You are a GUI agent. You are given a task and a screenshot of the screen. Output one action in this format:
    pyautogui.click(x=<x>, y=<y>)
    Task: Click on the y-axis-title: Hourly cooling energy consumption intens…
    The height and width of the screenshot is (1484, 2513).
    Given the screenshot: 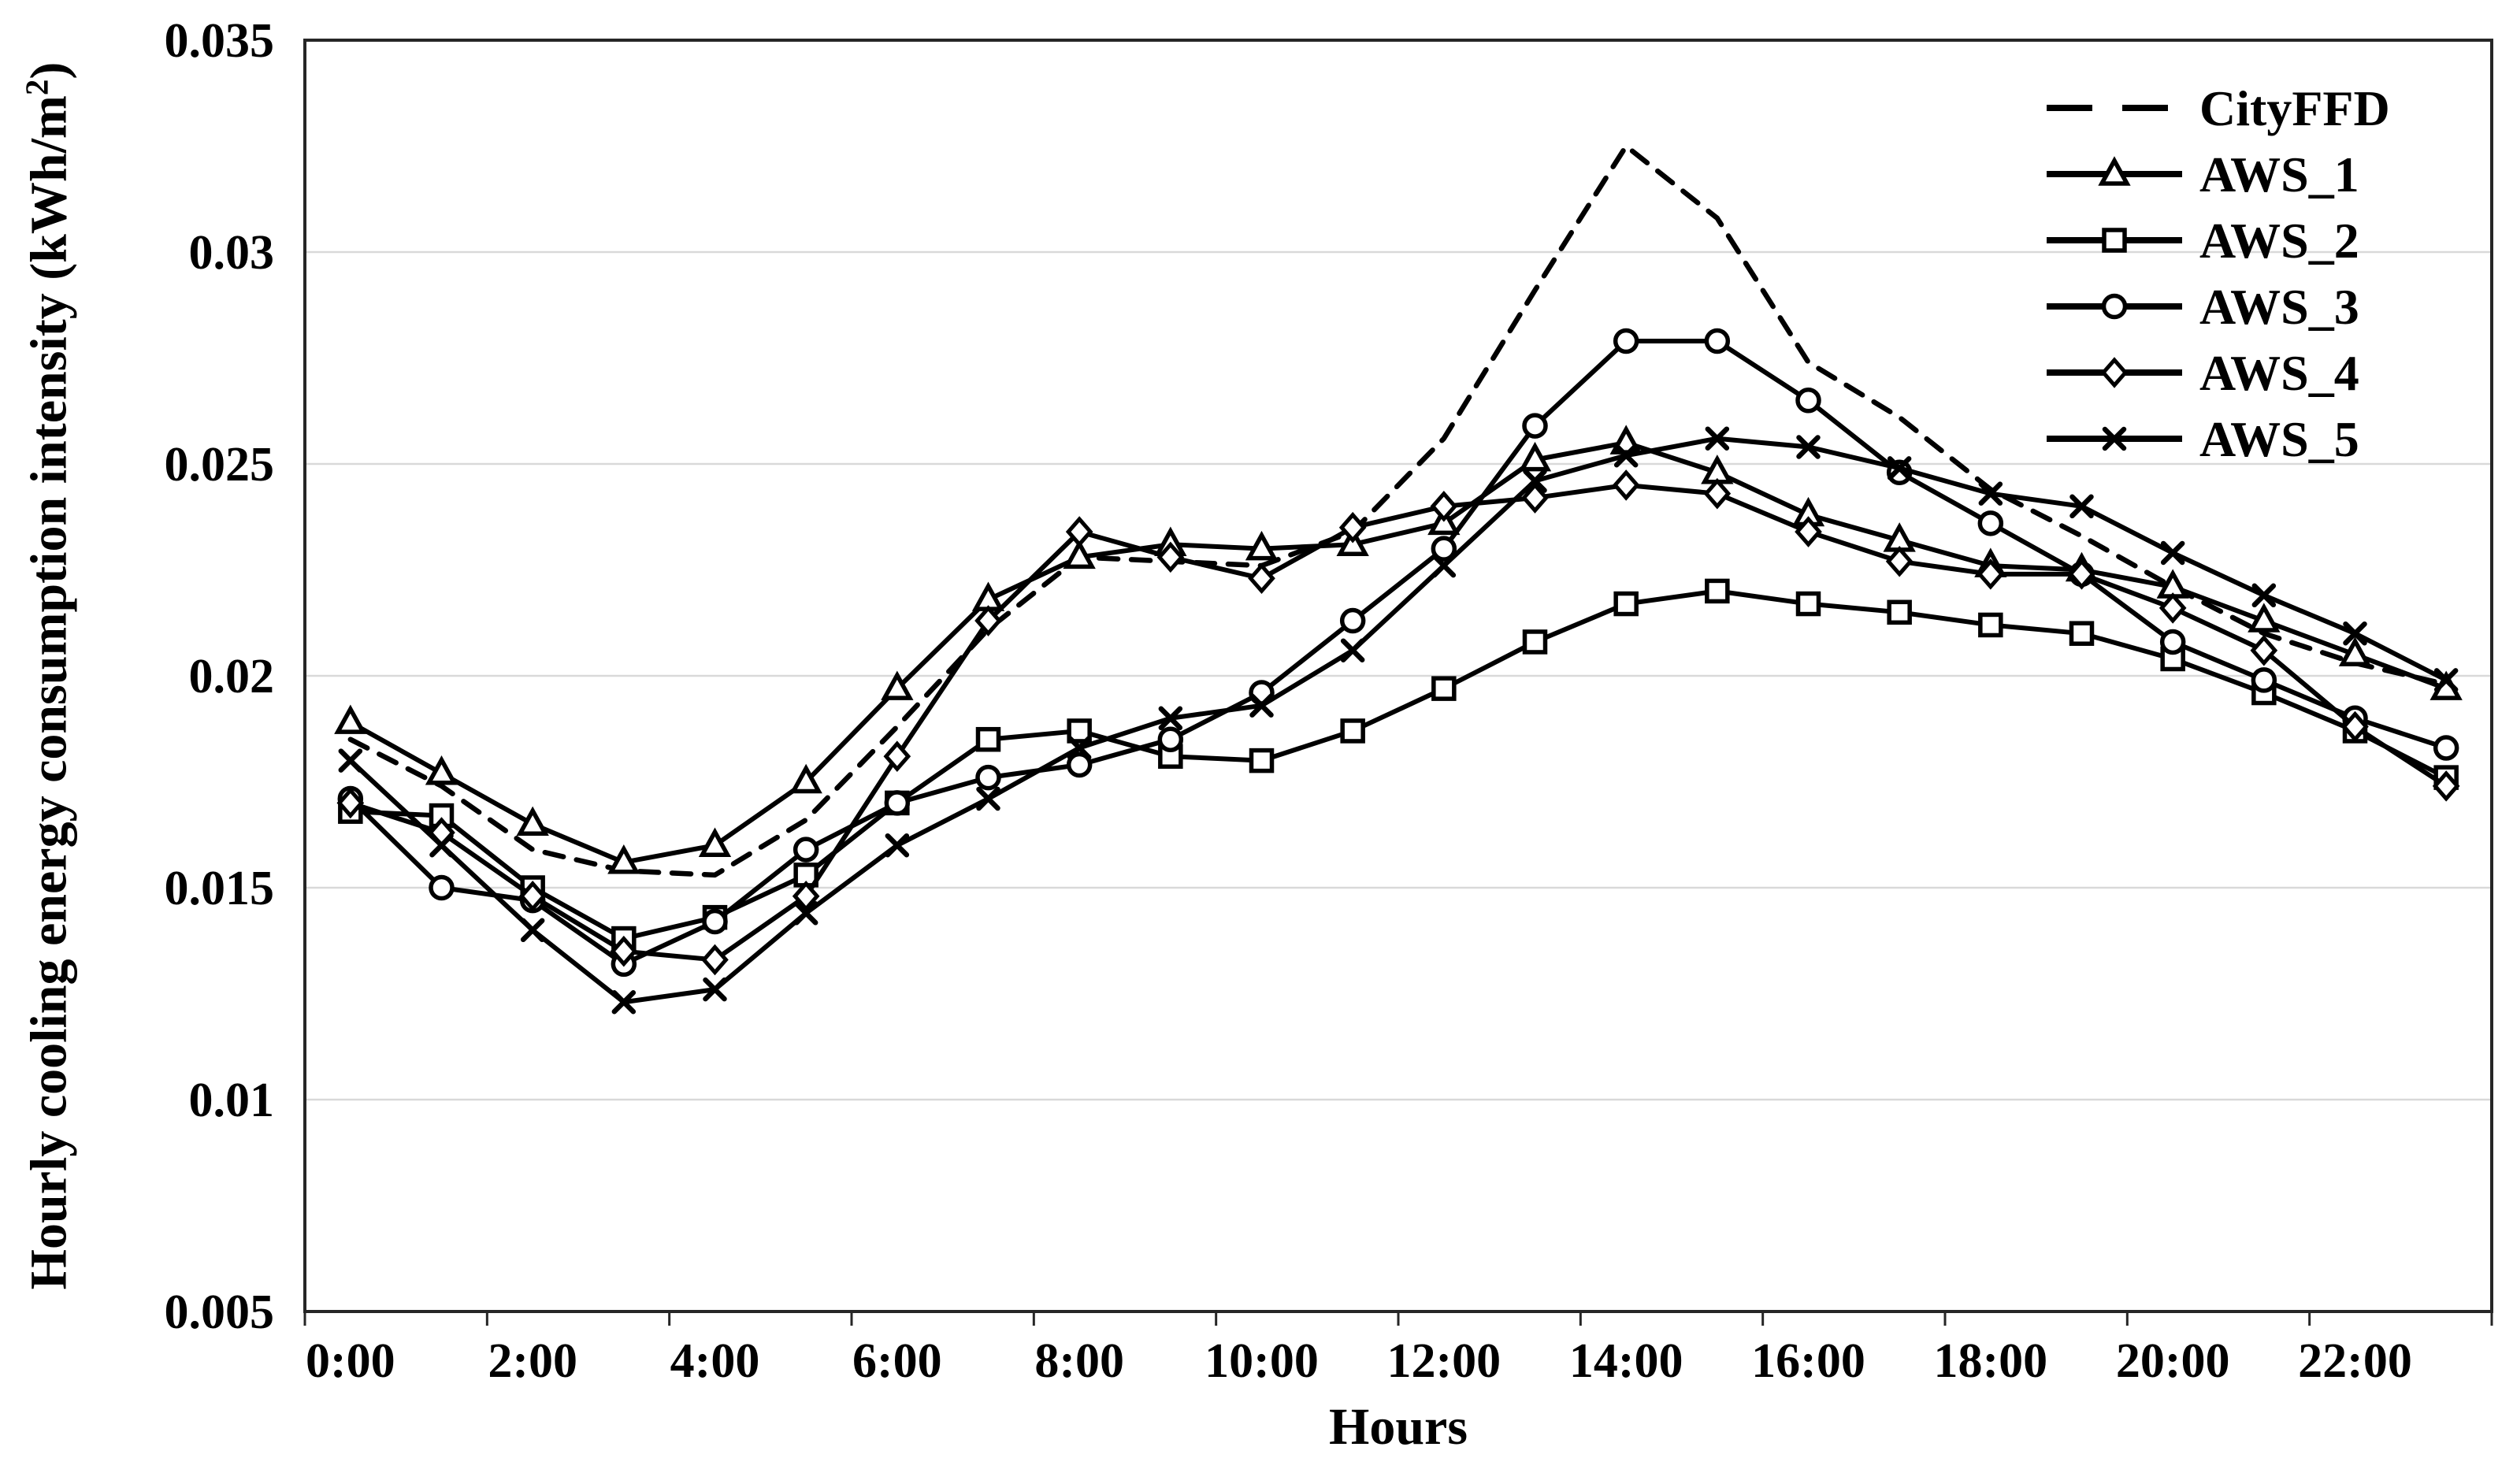 What is the action you would take?
    pyautogui.click(x=48, y=676)
    